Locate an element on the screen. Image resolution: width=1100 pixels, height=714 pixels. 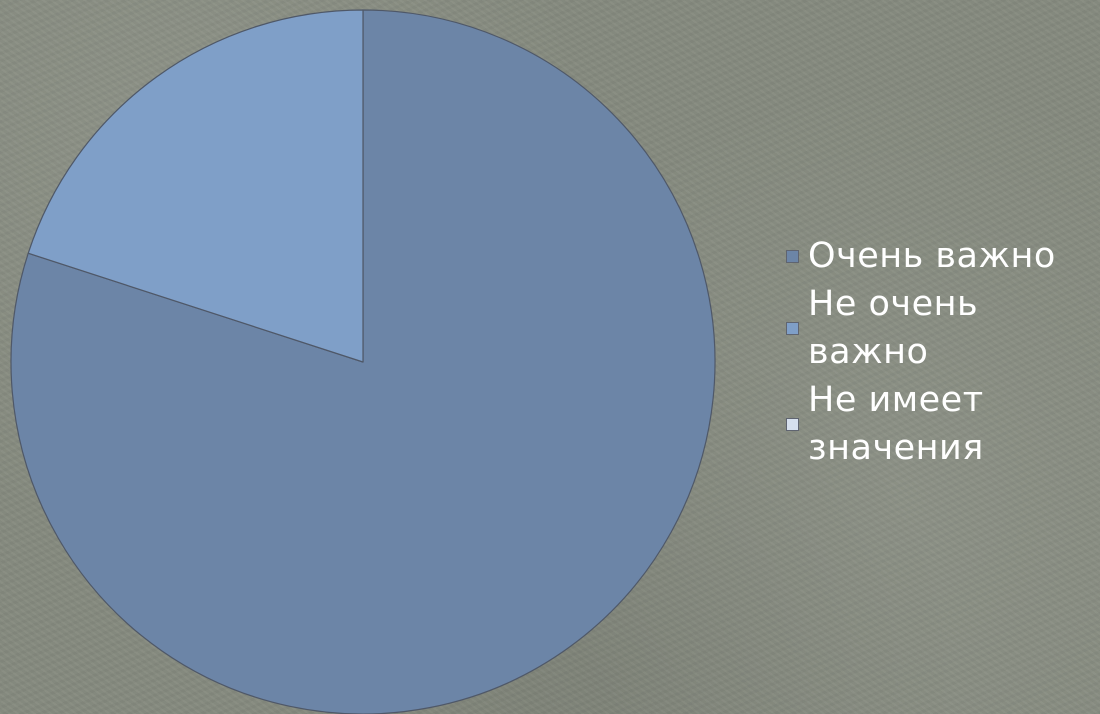
legend-label-1: Очень важно is located at coordinates (932, 256).